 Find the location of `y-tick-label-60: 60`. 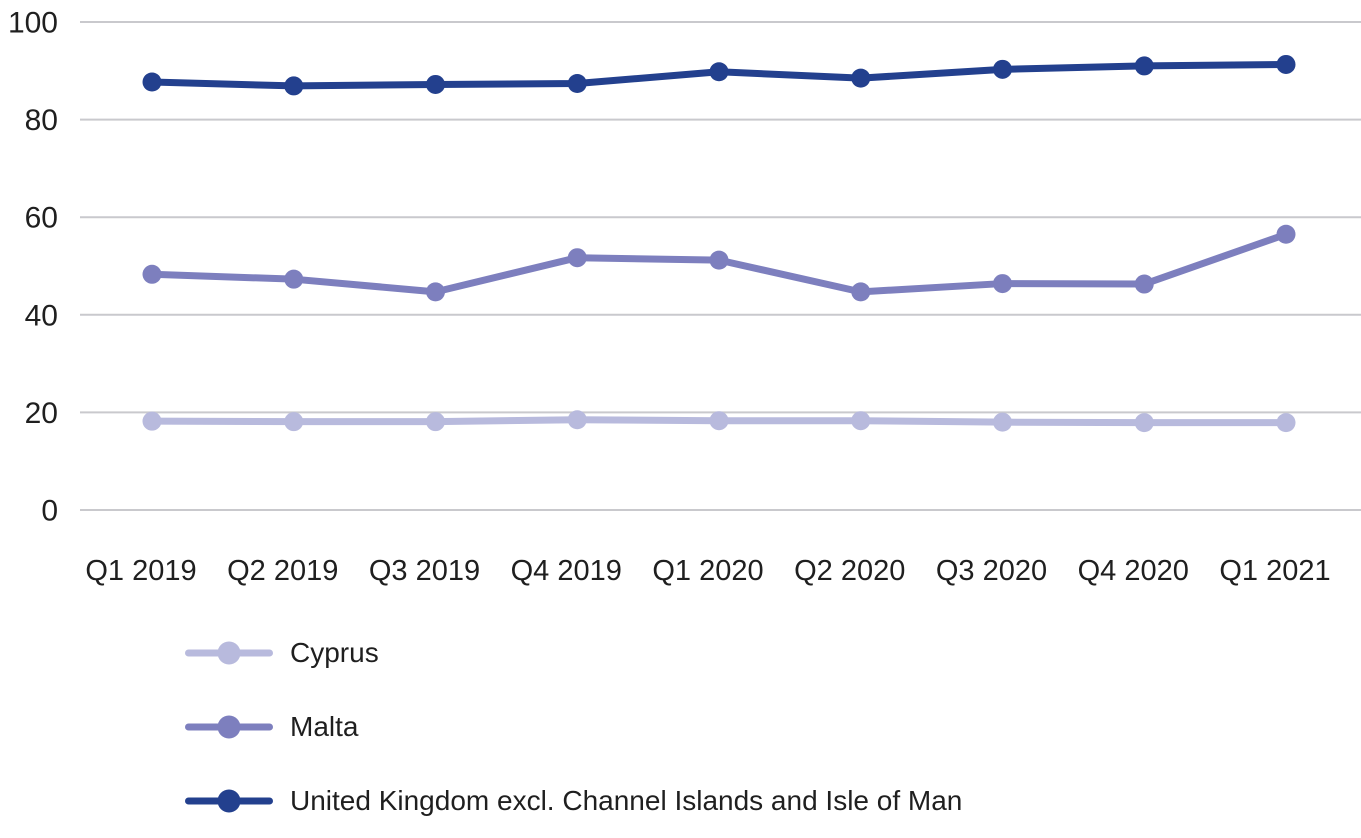

y-tick-label-60: 60 is located at coordinates (41, 218).